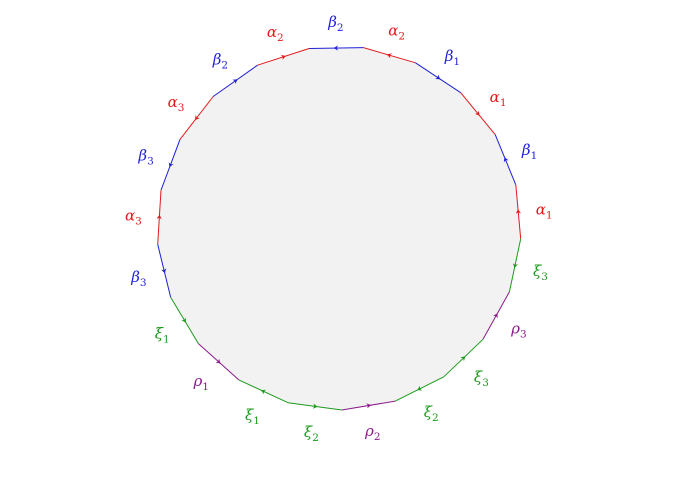 The height and width of the screenshot is (478, 678). I want to click on edge-label-e13: ρ1, so click(200, 382).